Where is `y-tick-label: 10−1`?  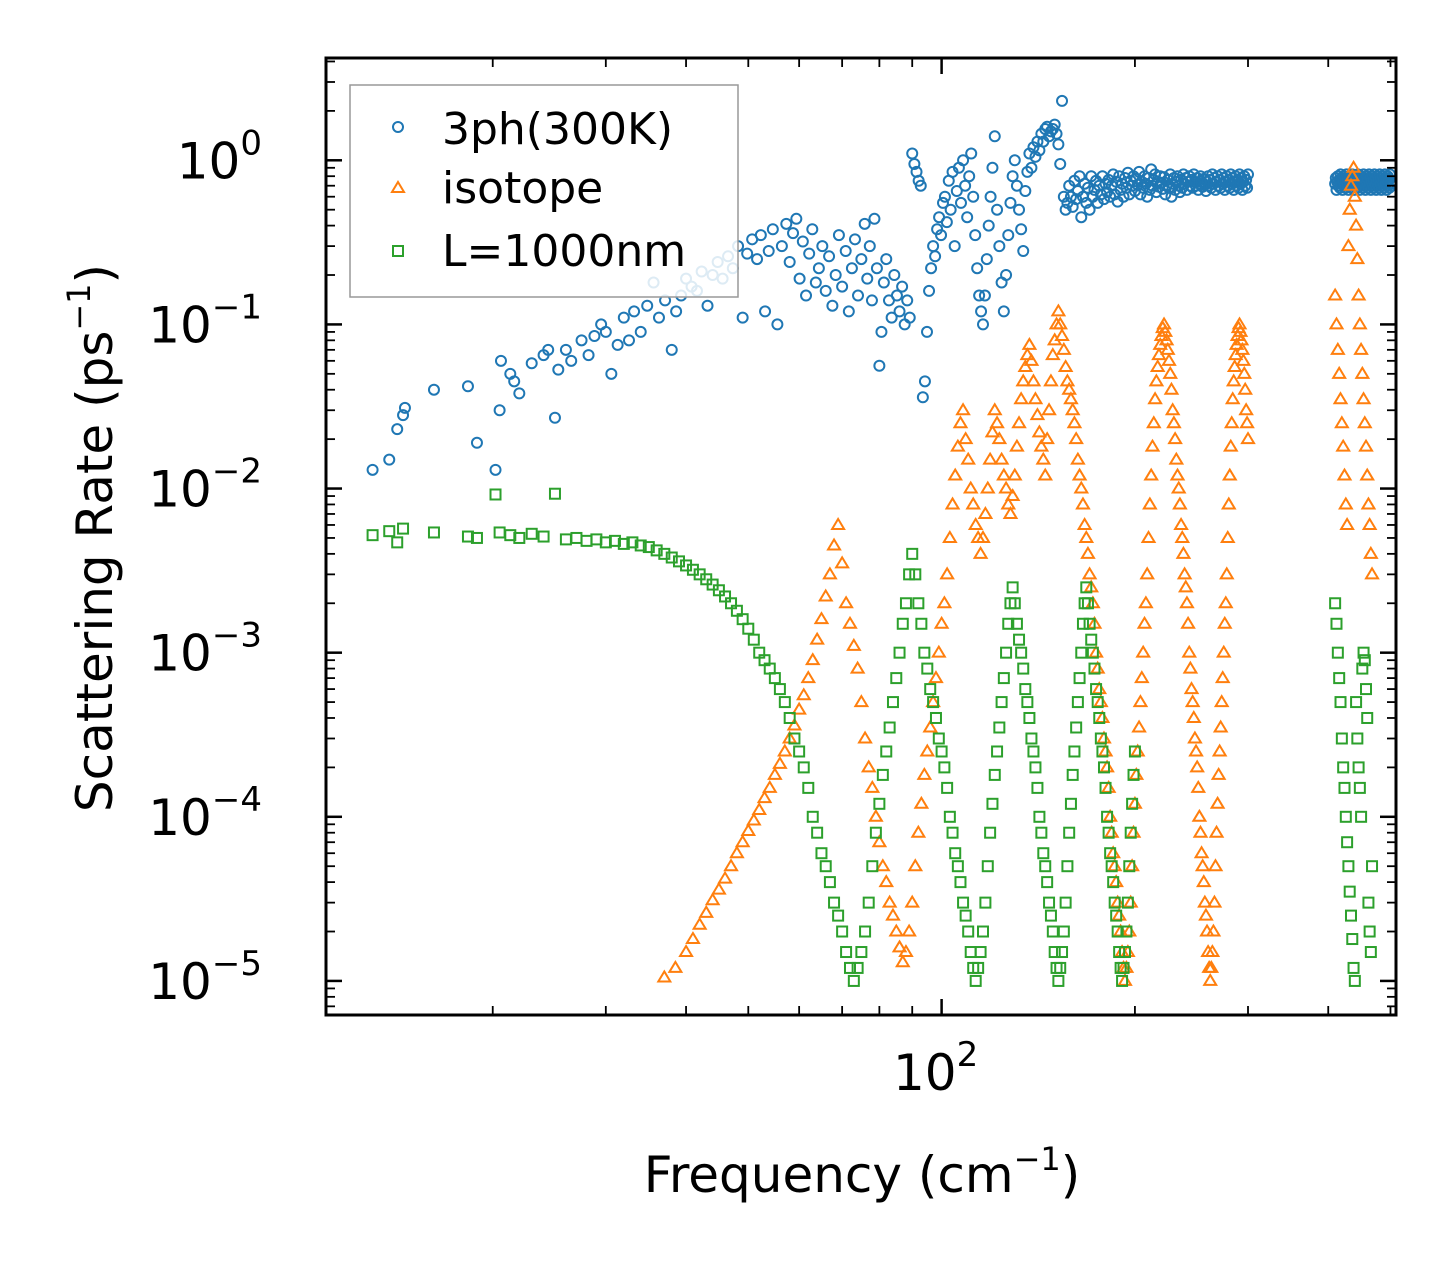
y-tick-label: 10−1 is located at coordinates (205, 320).